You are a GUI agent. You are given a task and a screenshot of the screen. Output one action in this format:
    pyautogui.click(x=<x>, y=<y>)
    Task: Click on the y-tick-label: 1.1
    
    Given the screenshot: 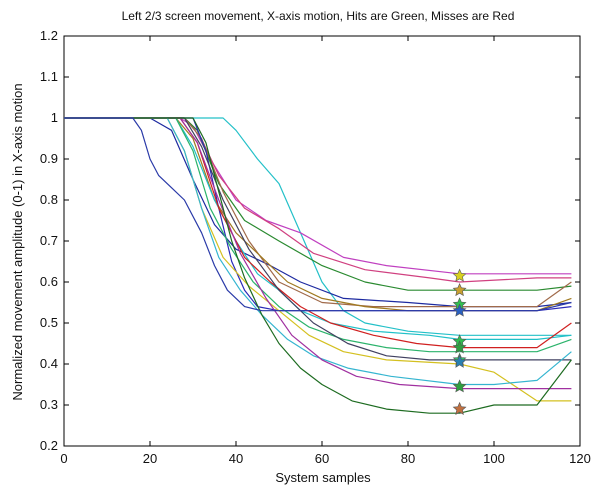 What is the action you would take?
    pyautogui.click(x=49, y=76)
    